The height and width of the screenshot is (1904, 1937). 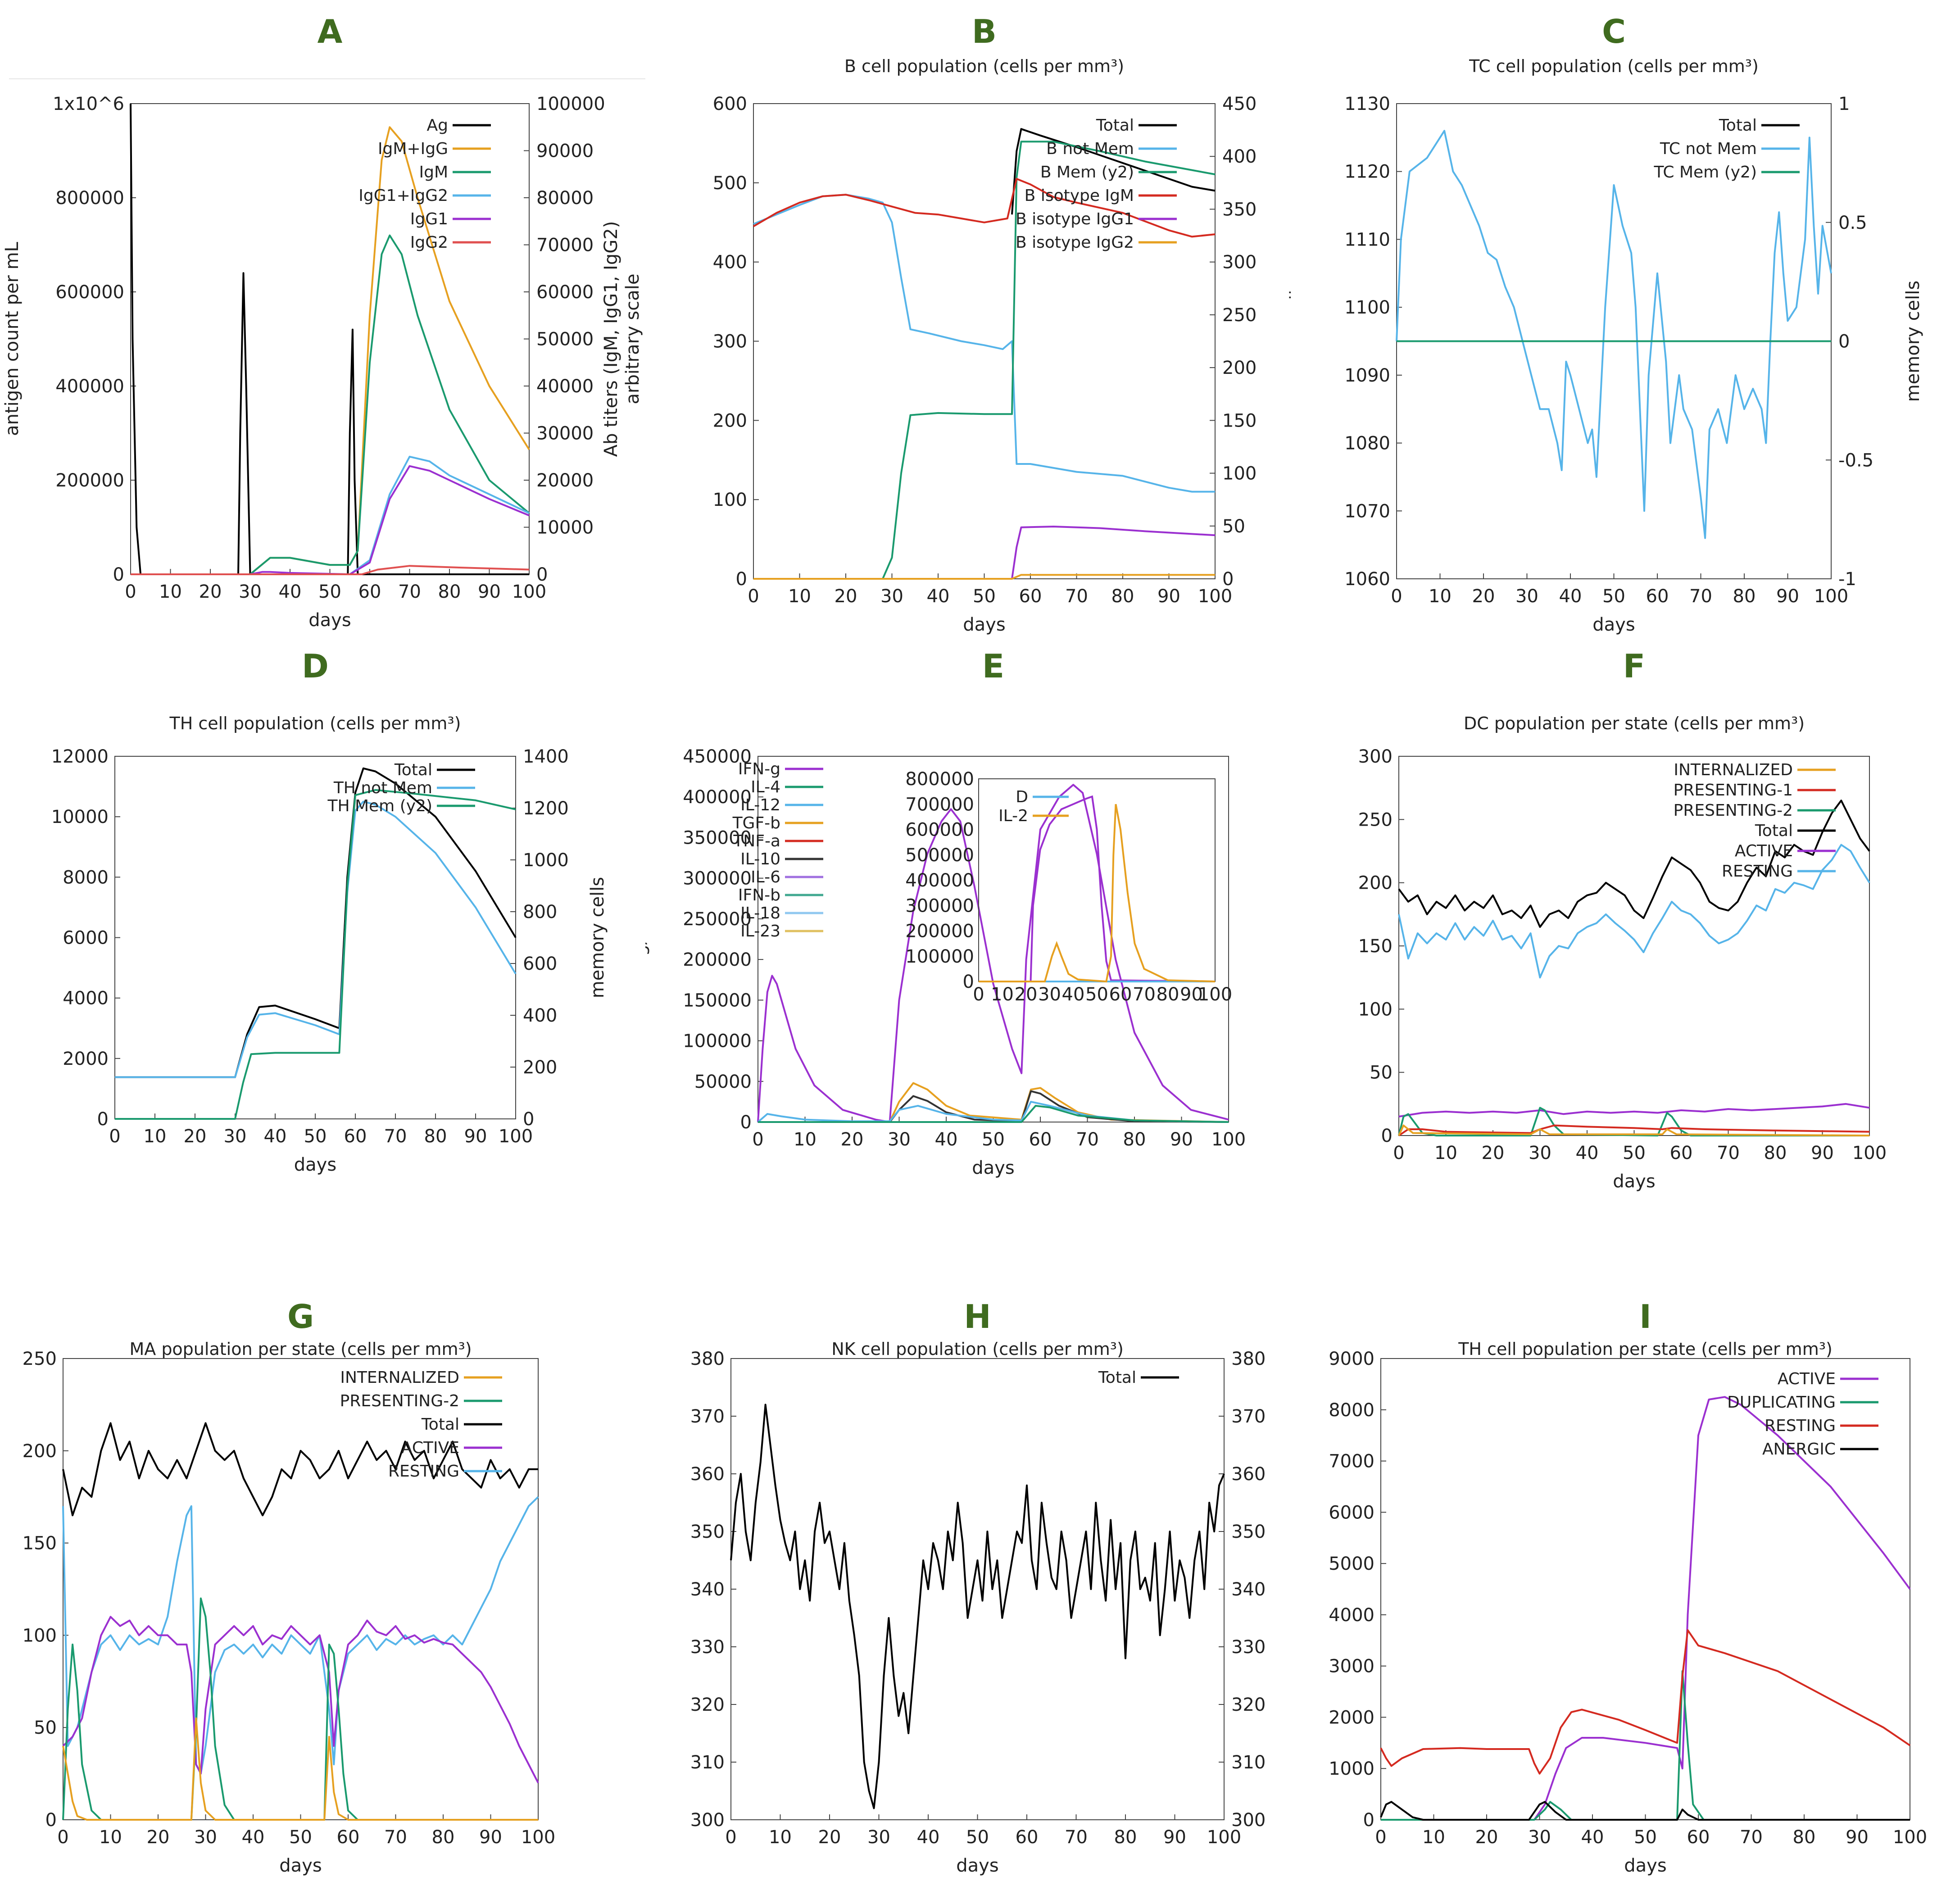 I want to click on legend-label: B isotype IgG2, so click(x=1075, y=242).